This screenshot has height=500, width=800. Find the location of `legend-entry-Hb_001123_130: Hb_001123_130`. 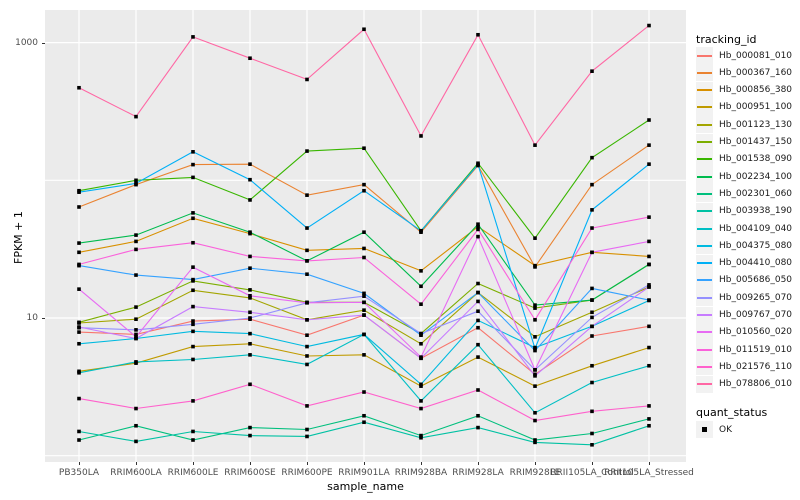

legend-entry-Hb_001123_130: Hb_001123_130 is located at coordinates (746, 125).